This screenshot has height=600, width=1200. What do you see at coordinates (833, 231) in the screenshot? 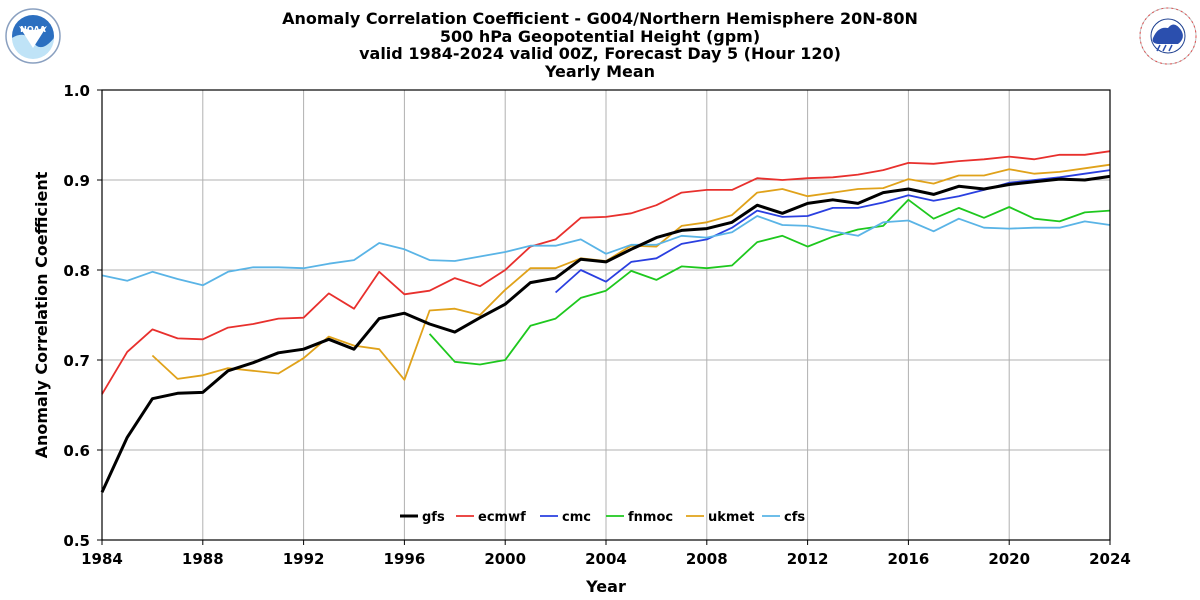
I see `series-line-cmc` at bounding box center [833, 231].